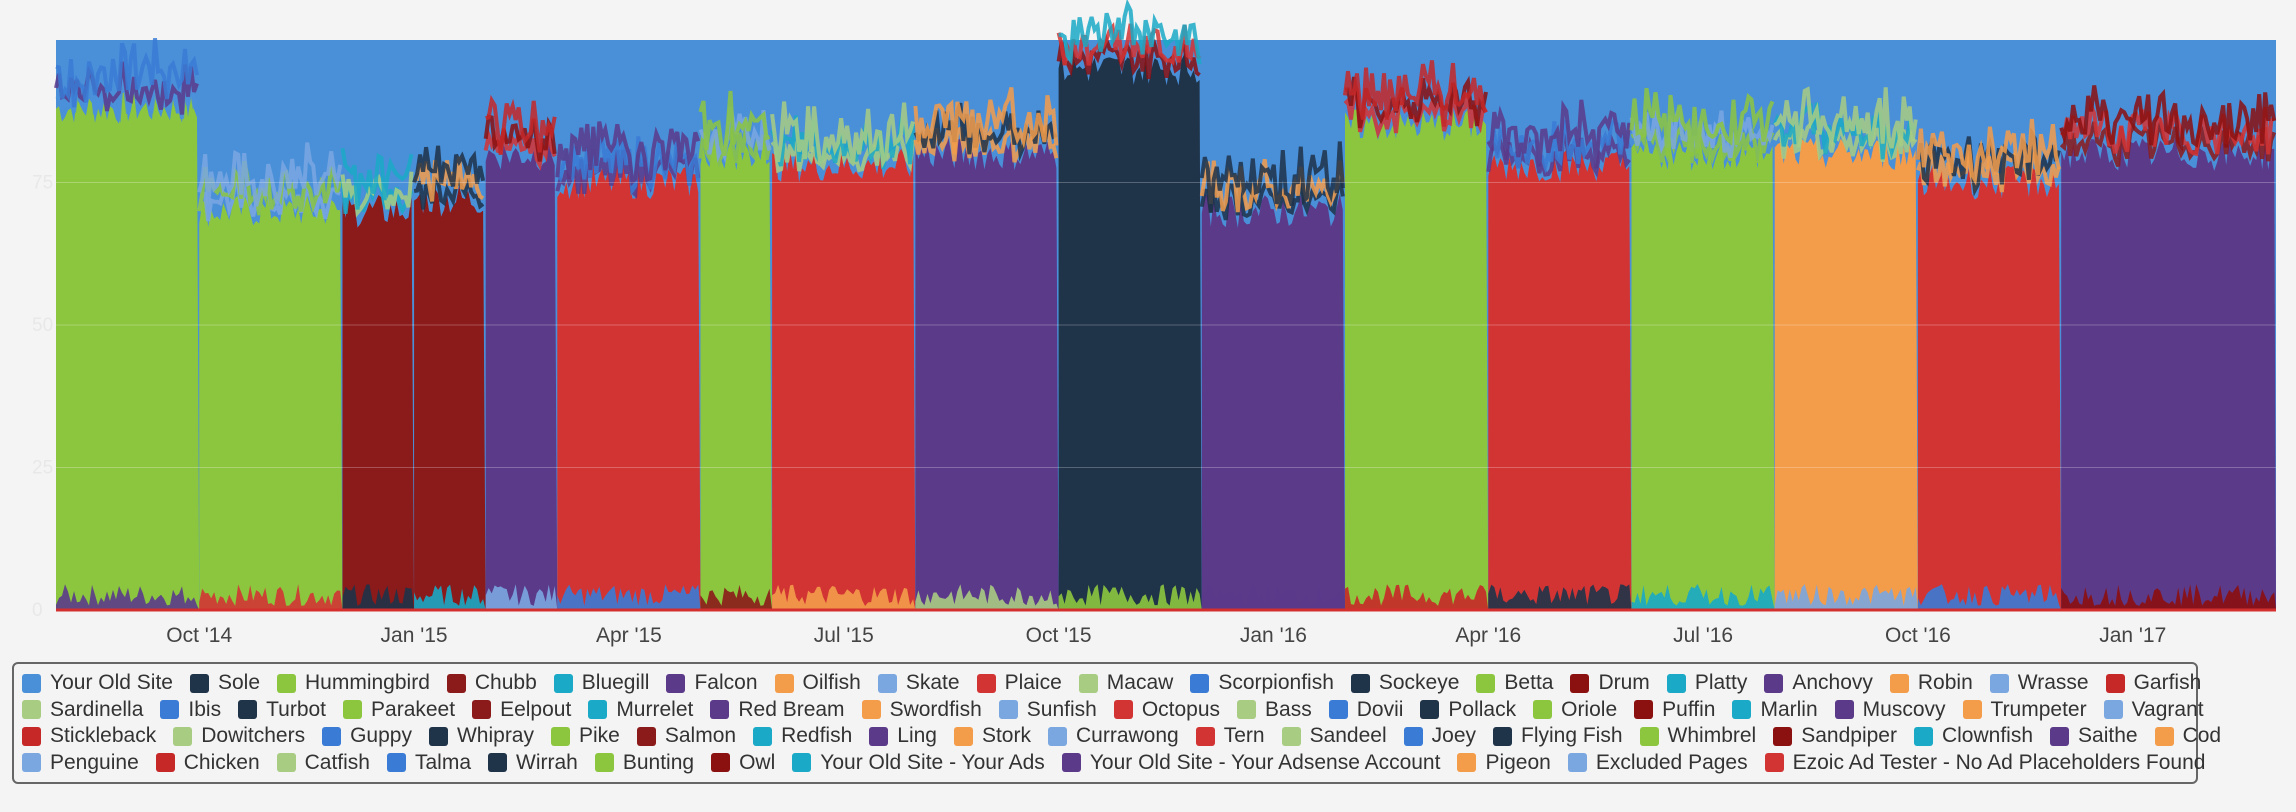 The width and height of the screenshot is (2296, 812). I want to click on legend-item: Plaice, so click(1019, 683).